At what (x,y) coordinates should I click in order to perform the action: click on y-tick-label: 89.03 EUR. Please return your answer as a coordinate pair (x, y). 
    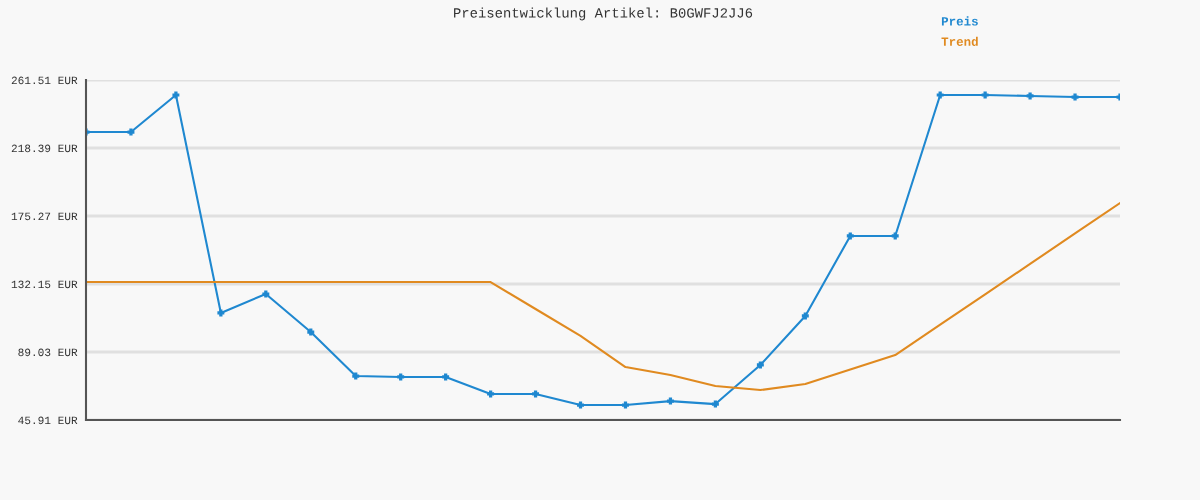
    Looking at the image, I should click on (48, 352).